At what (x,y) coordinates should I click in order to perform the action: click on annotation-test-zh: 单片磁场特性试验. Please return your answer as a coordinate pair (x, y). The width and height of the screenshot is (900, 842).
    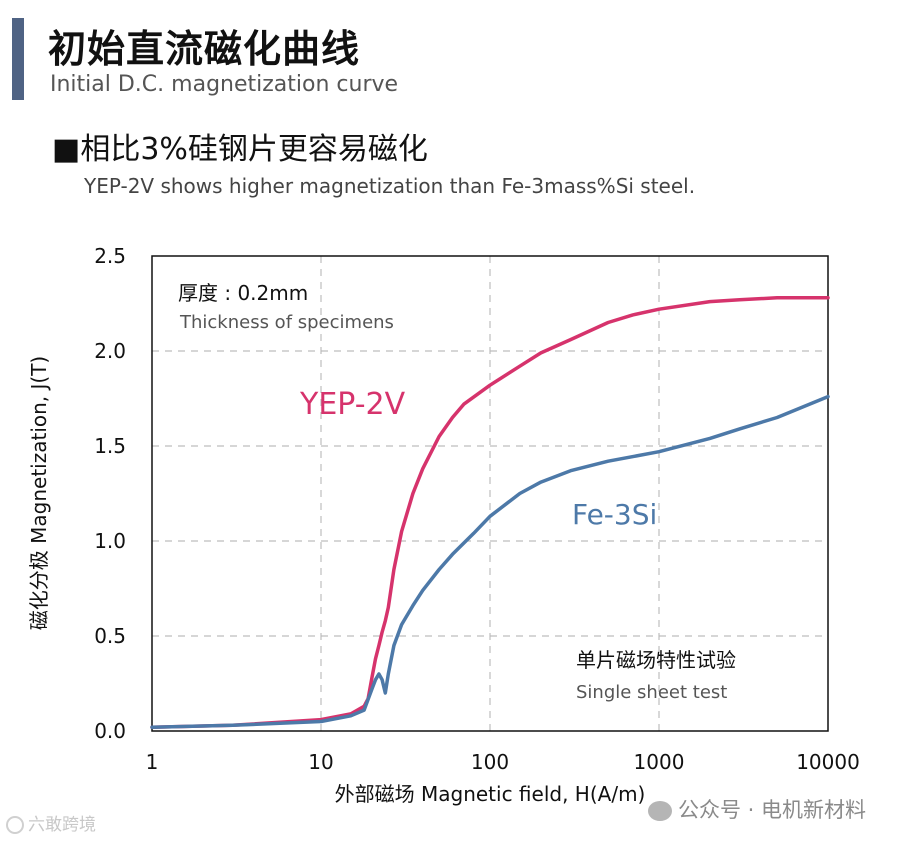
    Looking at the image, I should click on (656, 660).